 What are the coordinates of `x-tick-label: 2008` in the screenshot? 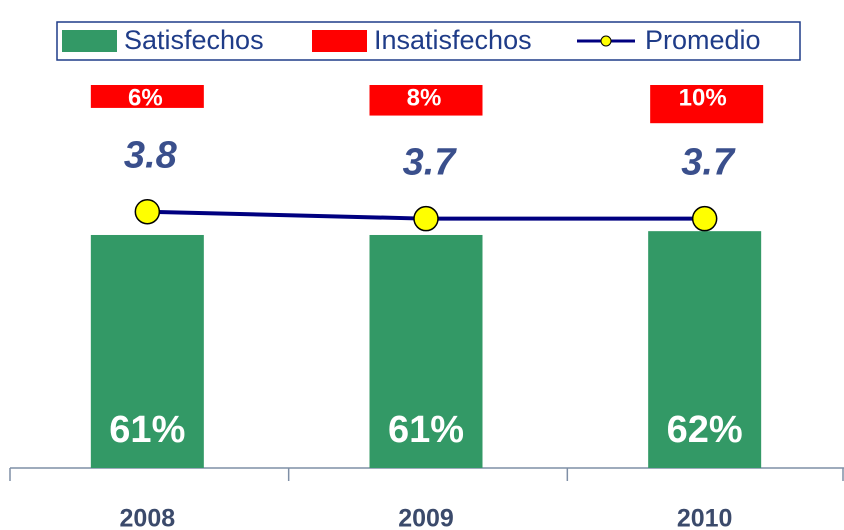 It's located at (148, 517).